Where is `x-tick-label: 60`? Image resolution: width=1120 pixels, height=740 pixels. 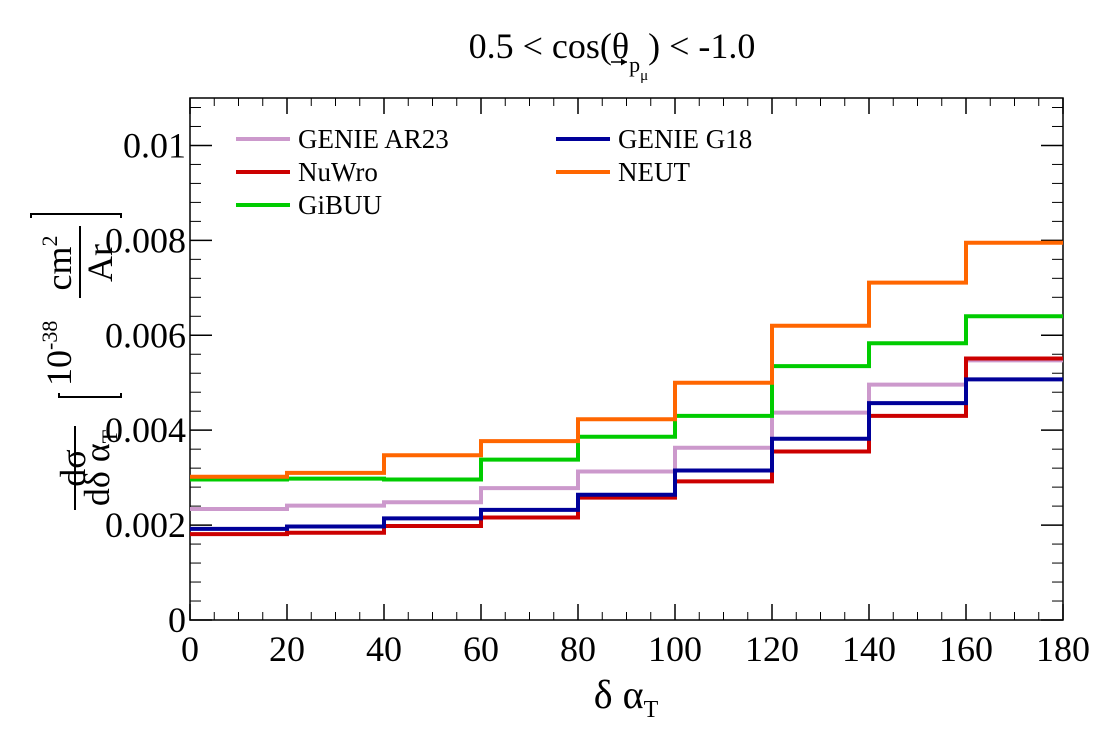
x-tick-label: 60 is located at coordinates (481, 649).